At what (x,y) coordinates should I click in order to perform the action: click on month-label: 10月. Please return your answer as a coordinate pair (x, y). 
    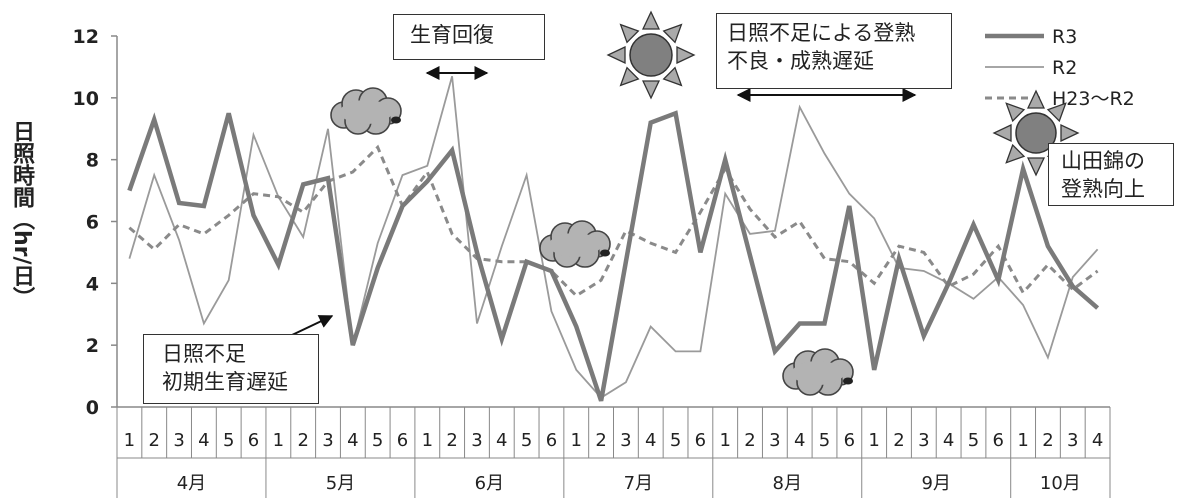
    Looking at the image, I should click on (1060, 483).